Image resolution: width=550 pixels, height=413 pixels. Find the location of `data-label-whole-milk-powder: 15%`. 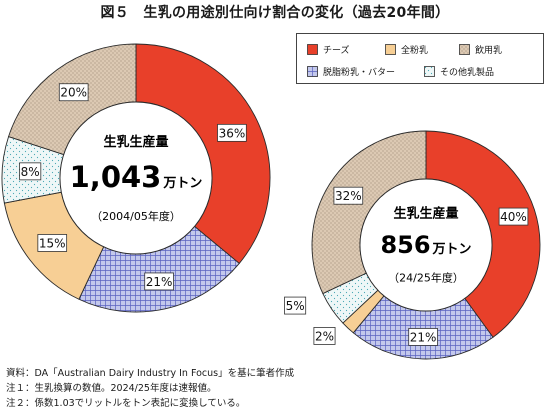

data-label-whole-milk-powder: 15% is located at coordinates (52, 243).